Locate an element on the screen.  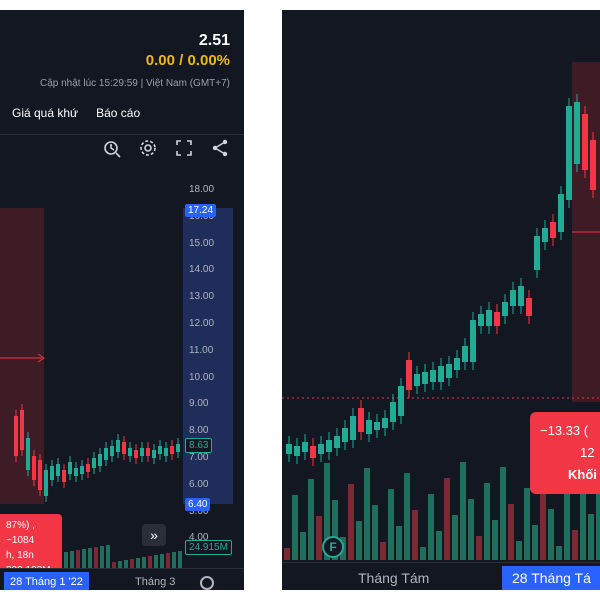
price-change: 0.00 / 0.00% is located at coordinates (187, 60).